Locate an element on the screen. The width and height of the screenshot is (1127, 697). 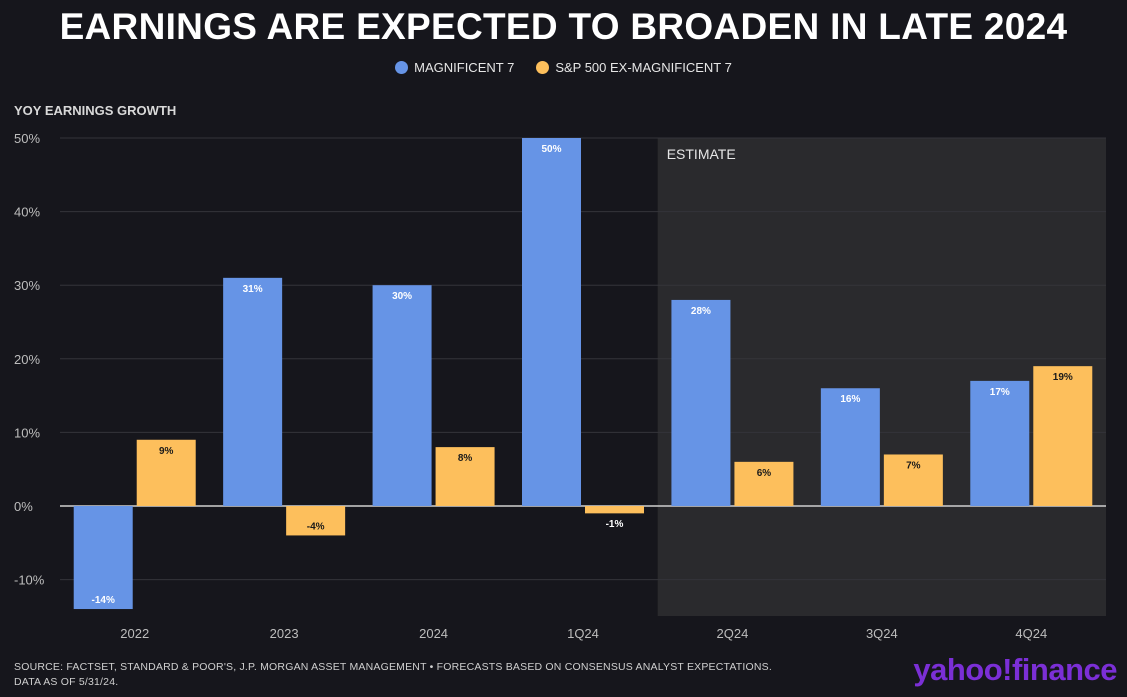
data-label: -4% is located at coordinates (316, 526).